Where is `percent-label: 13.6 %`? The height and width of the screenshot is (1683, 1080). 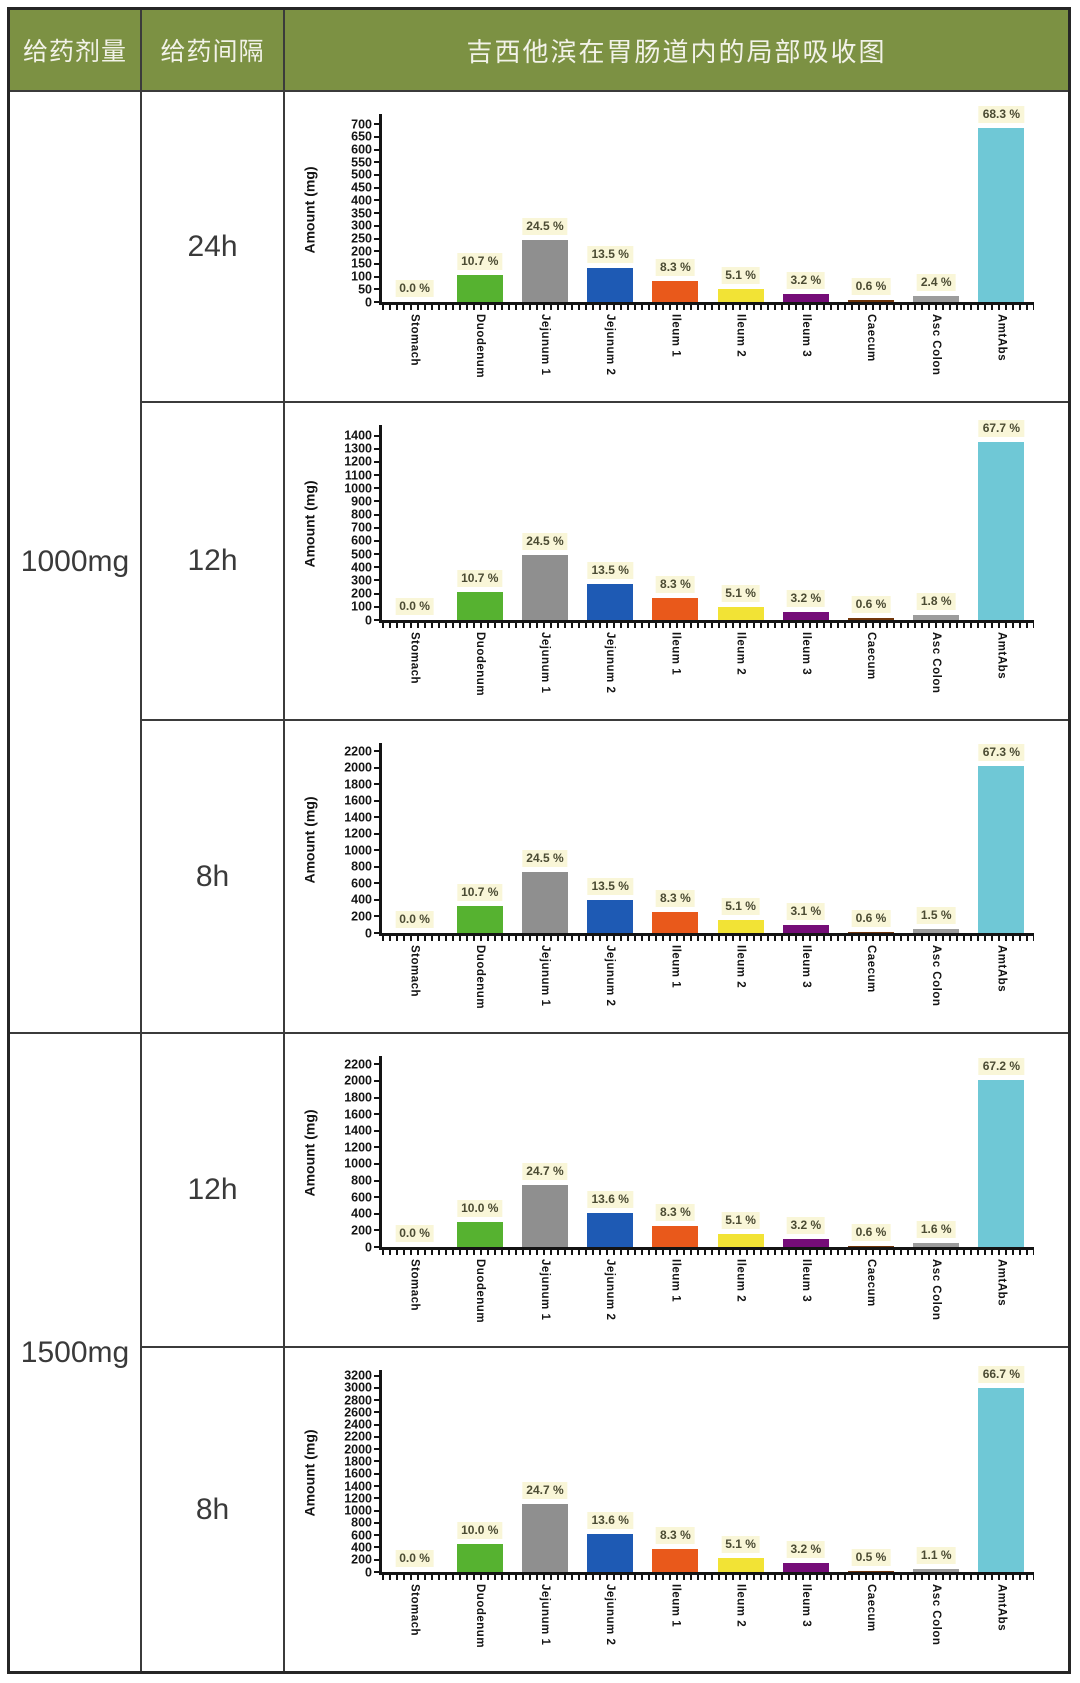
percent-label: 13.6 % is located at coordinates (610, 1521).